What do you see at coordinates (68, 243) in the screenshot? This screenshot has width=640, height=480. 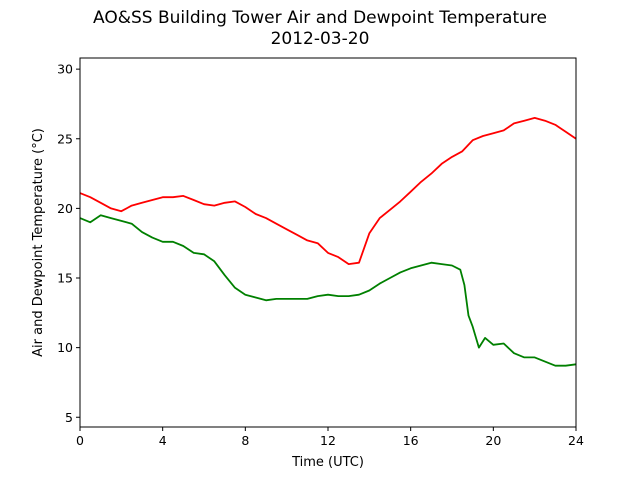 I see `y-axis: 5 10 15 20 25 30` at bounding box center [68, 243].